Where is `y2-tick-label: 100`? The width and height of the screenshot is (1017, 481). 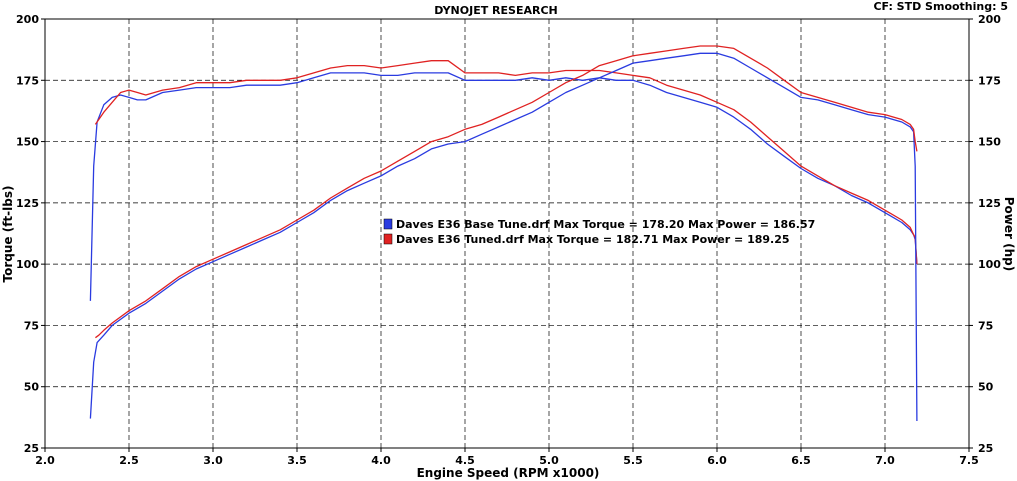 y2-tick-label: 100 is located at coordinates (989, 264).